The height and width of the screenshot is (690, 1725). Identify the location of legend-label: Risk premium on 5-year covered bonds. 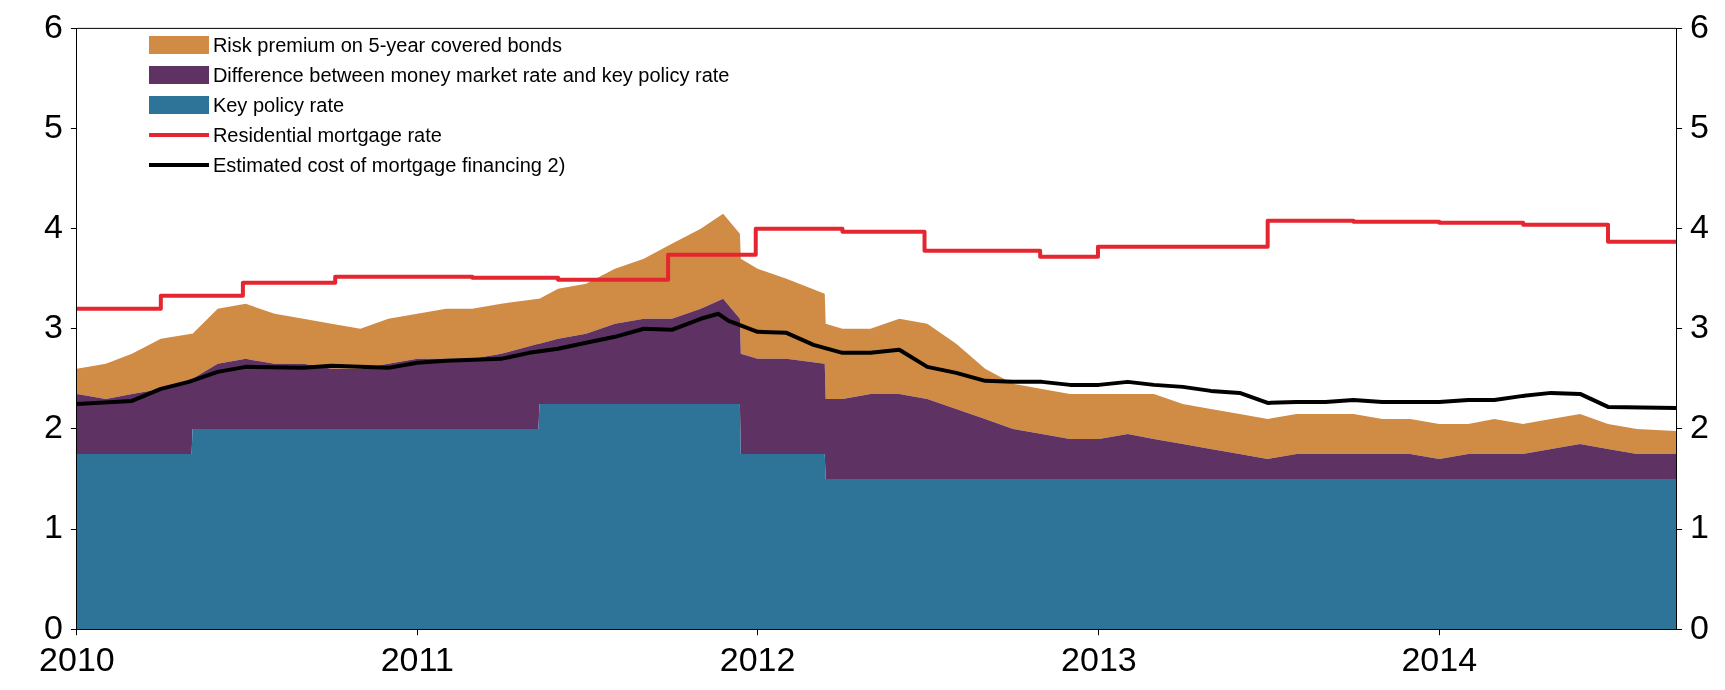
(387, 46).